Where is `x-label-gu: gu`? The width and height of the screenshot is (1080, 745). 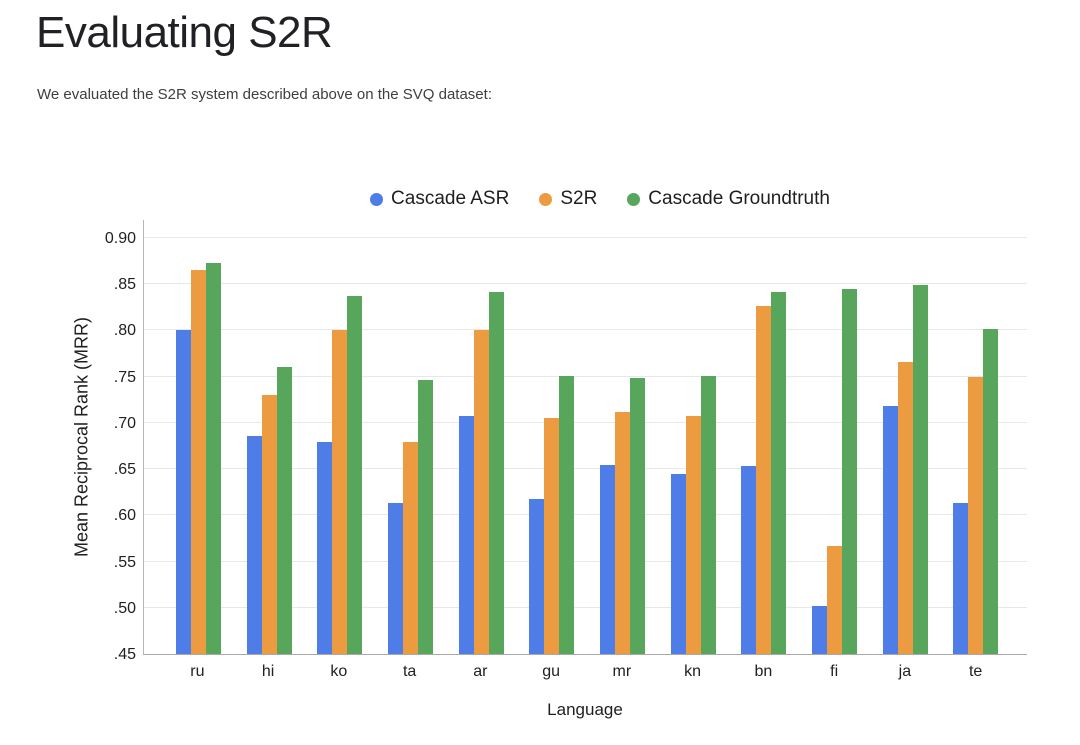 x-label-gu: gu is located at coordinates (551, 671).